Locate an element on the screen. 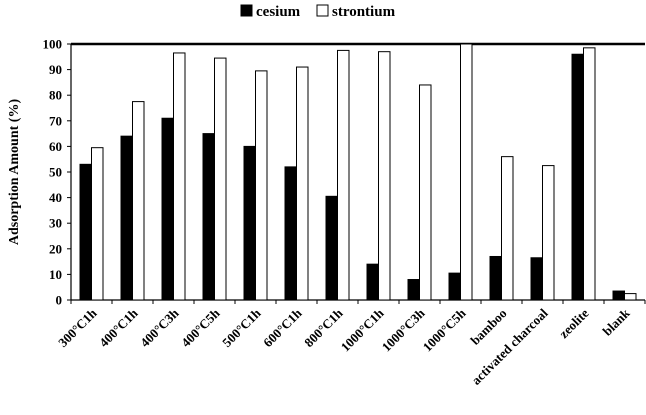  x-tick-label: 1000°C5h is located at coordinates (445, 330).